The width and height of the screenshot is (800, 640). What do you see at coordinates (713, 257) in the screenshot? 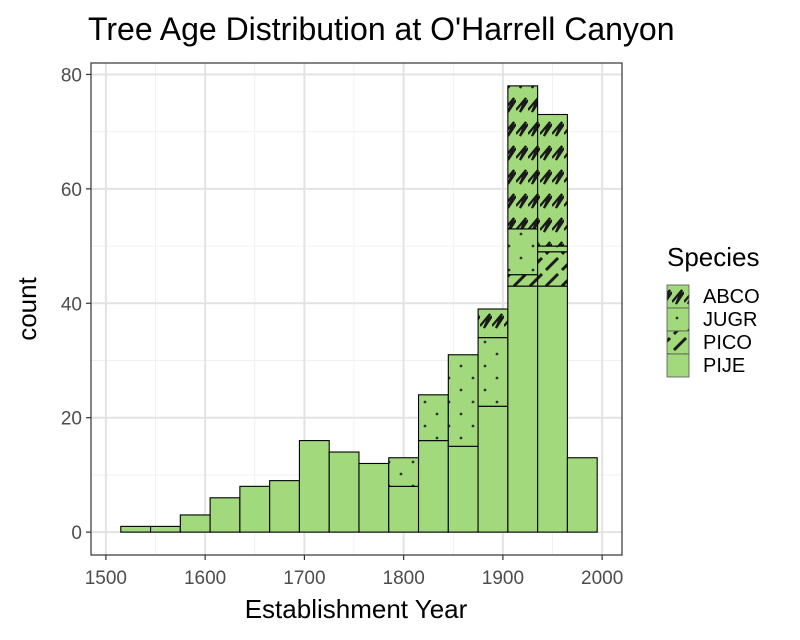
I see `legend-title: Species` at bounding box center [713, 257].